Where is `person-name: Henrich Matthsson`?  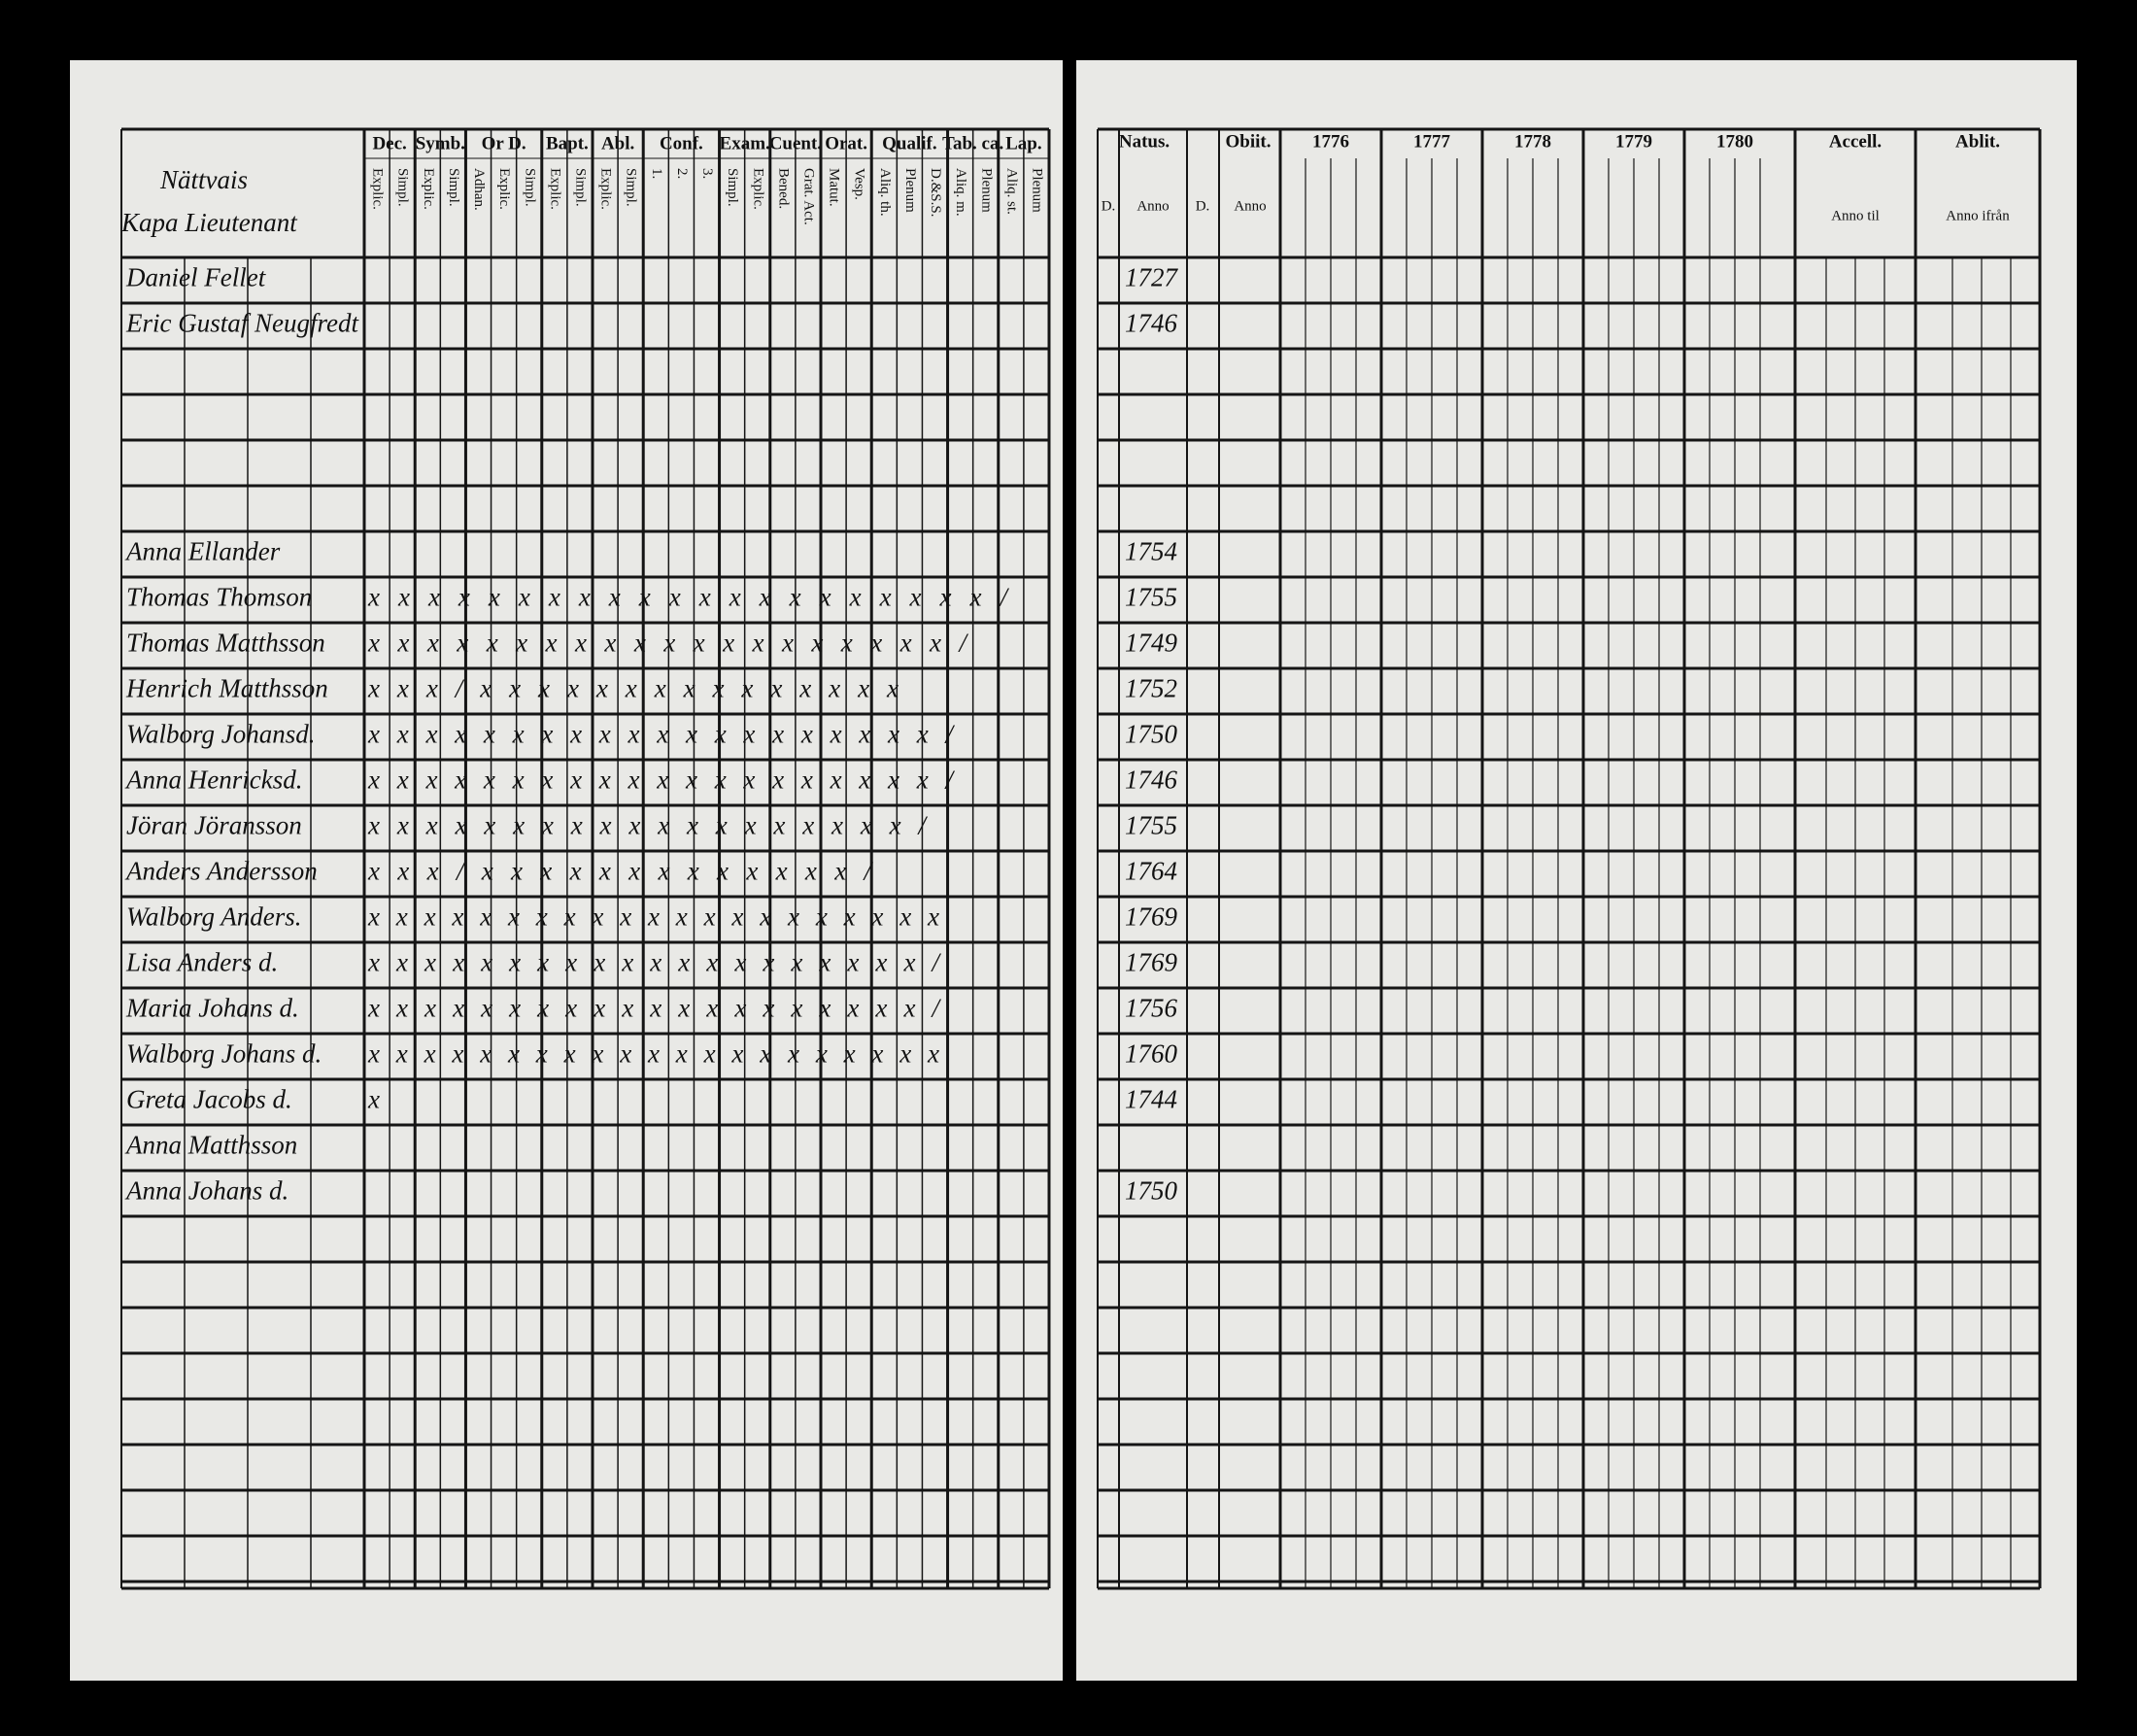 person-name: Henrich Matthsson is located at coordinates (226, 688).